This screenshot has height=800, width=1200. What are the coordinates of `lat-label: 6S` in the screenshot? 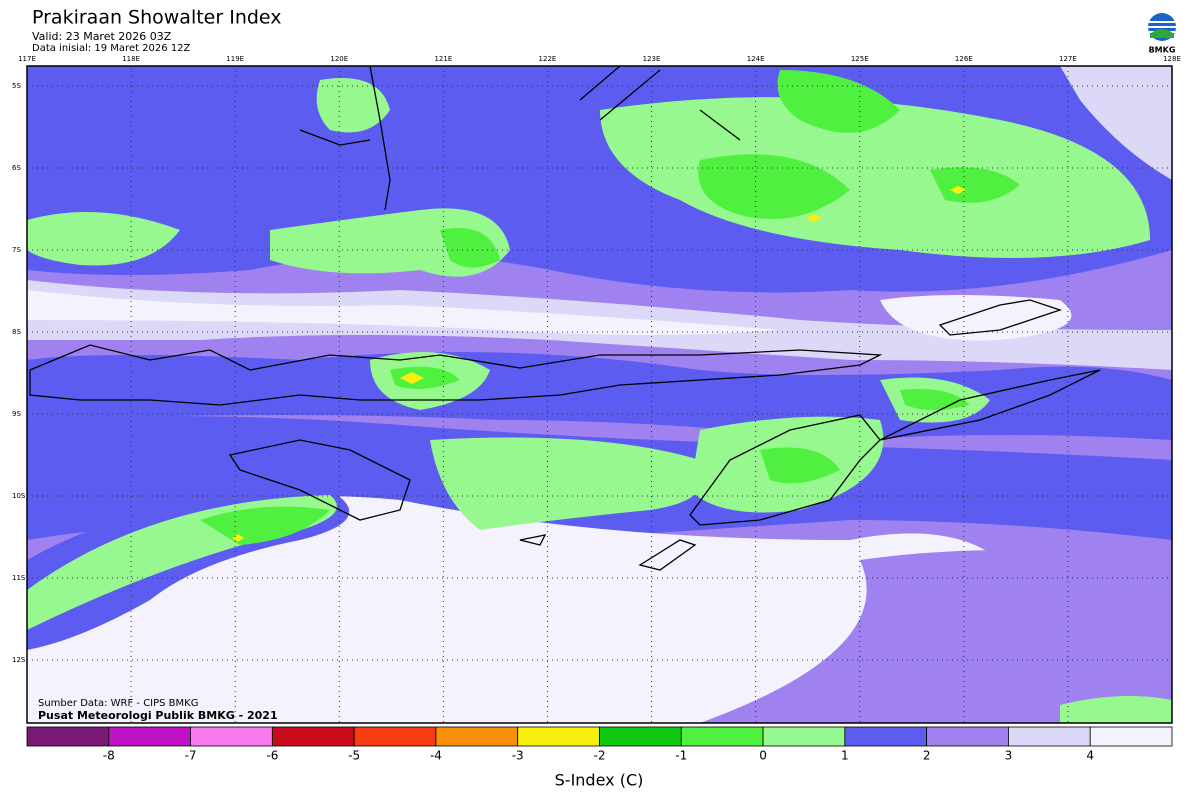 It's located at (16, 168).